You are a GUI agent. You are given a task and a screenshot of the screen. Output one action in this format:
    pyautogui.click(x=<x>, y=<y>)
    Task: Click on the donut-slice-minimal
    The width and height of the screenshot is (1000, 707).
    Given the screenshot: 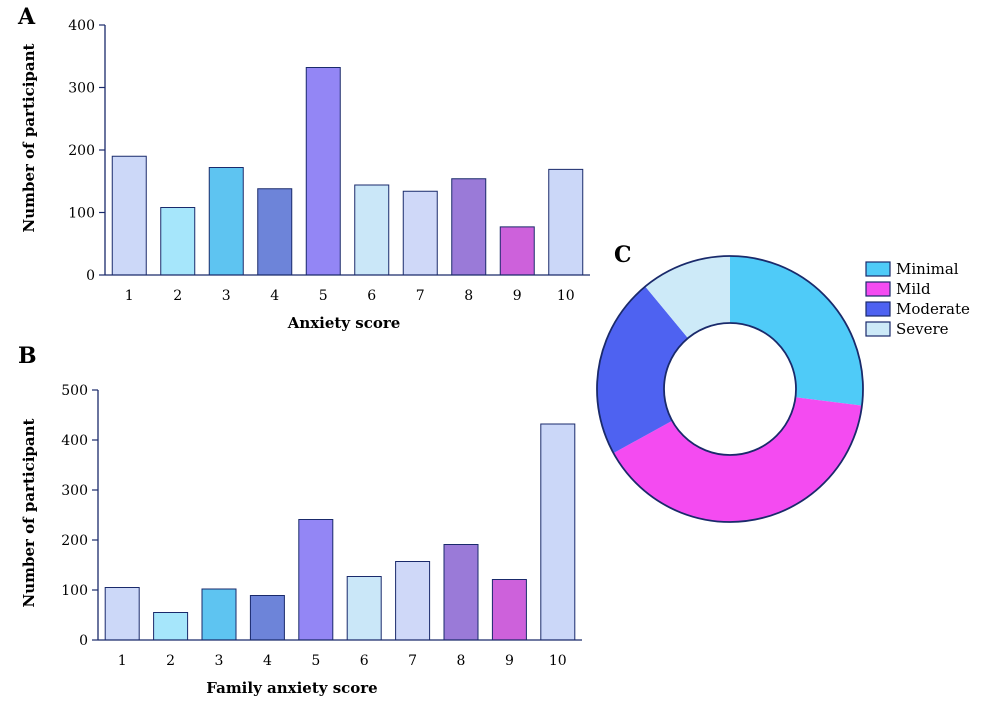 What is the action you would take?
    pyautogui.click(x=796, y=331)
    